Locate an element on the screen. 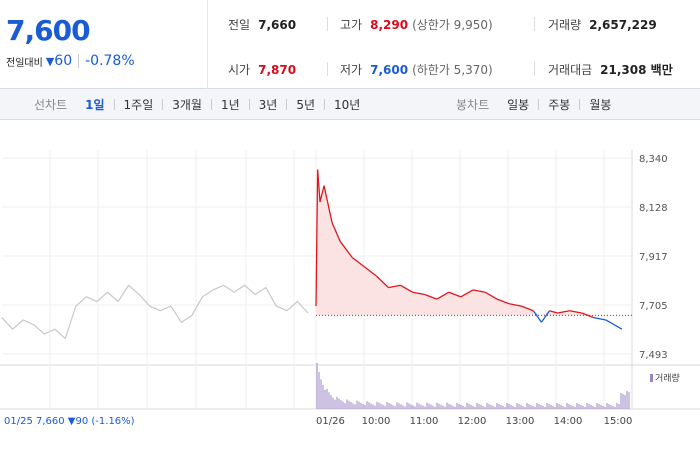 Image resolution: width=700 pixels, height=450 pixels. y-tick-label: 7,493 is located at coordinates (653, 355).